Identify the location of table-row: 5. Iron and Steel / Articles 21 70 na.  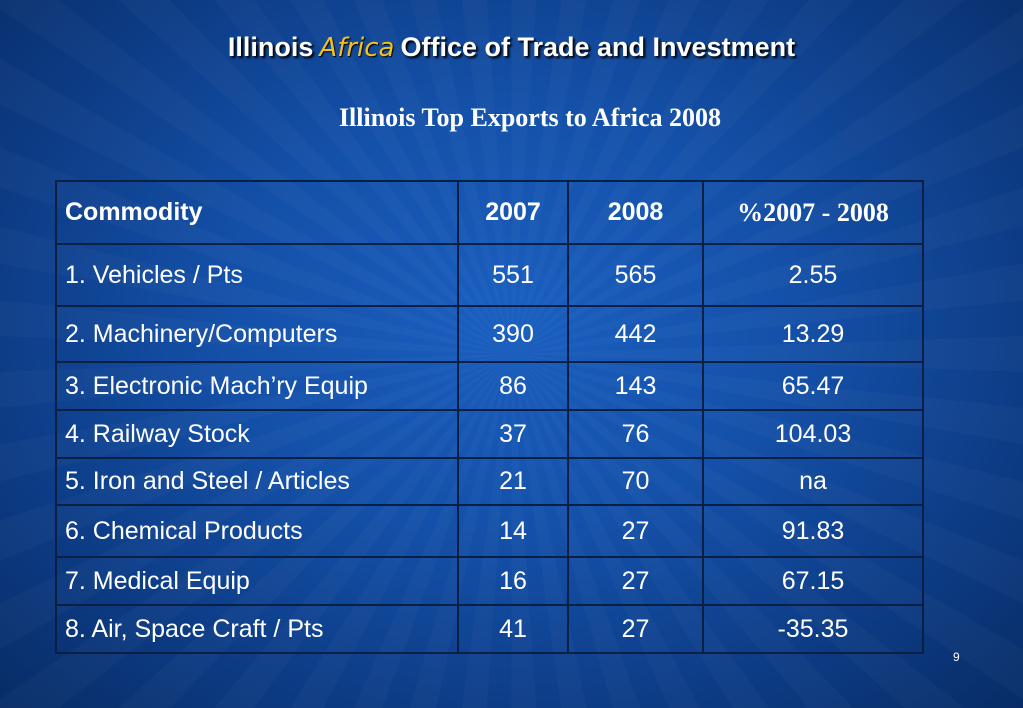
(489, 481).